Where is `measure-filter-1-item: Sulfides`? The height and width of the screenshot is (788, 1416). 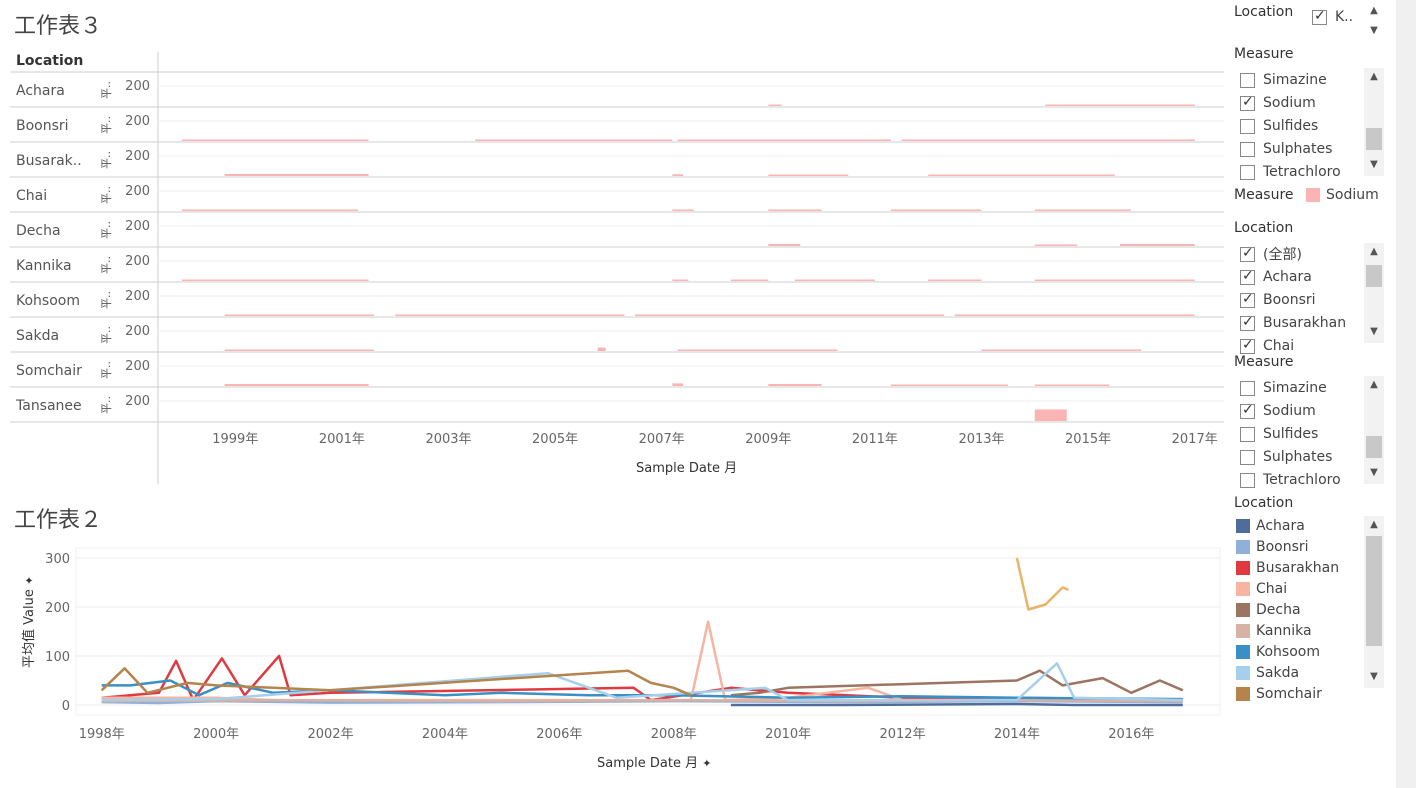 measure-filter-1-item: Sulfides is located at coordinates (1279, 126).